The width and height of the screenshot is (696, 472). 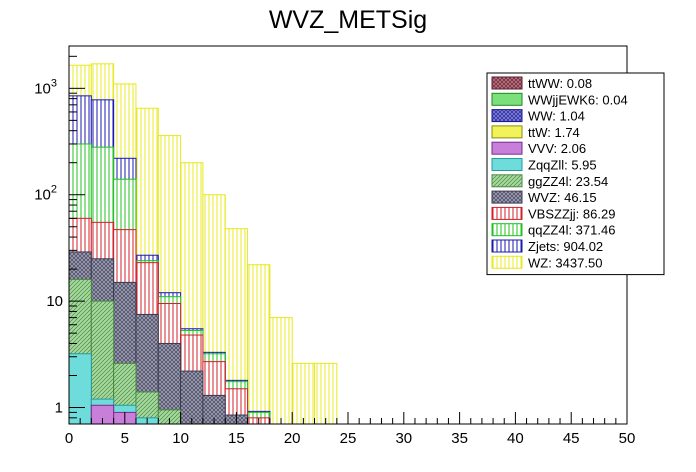 I want to click on x-tick-label: 45, so click(x=571, y=438).